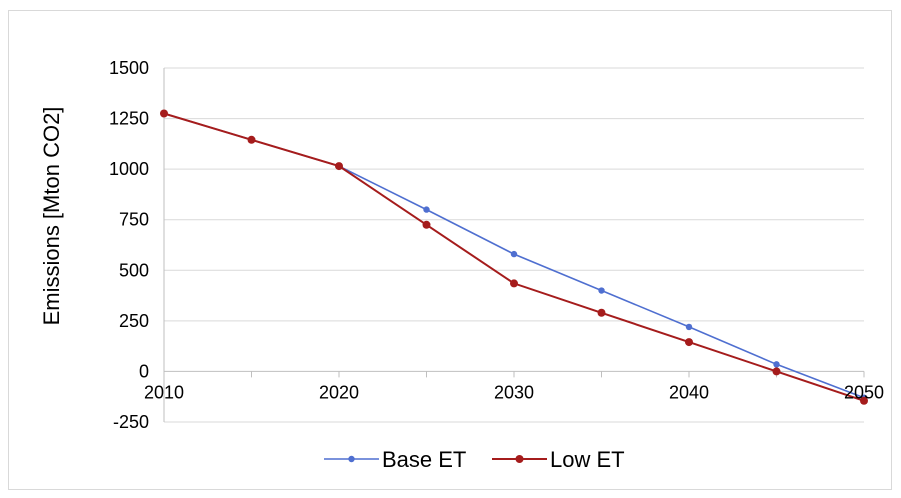 Image resolution: width=901 pixels, height=498 pixels. I want to click on legend-label: Low ET, so click(587, 459).